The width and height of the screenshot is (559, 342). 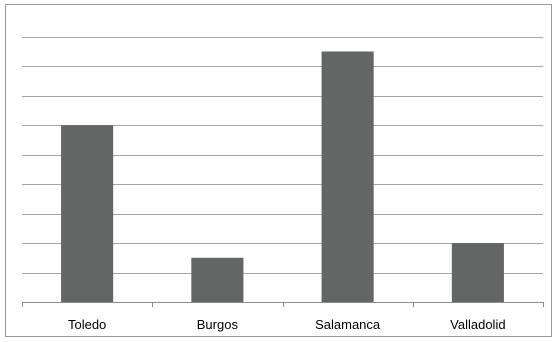 What do you see at coordinates (218, 324) in the screenshot?
I see `x-tick-label: Burgos` at bounding box center [218, 324].